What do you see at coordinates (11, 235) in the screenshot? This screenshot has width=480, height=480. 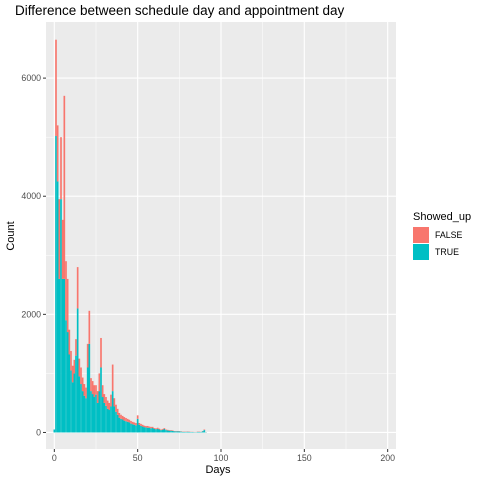 I see `y-axis-title: Count` at bounding box center [11, 235].